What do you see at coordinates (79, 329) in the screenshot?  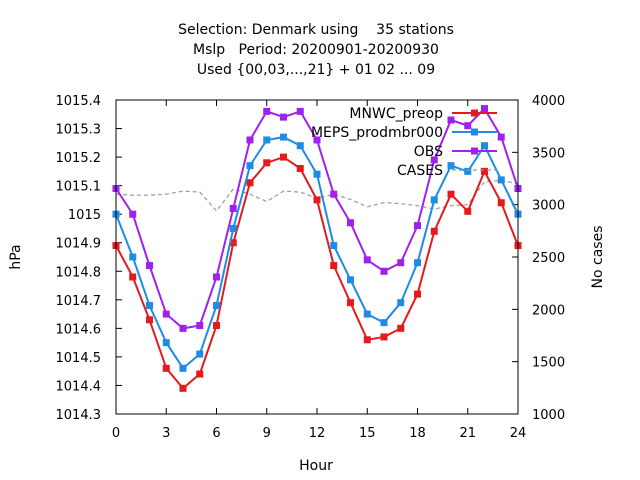 I see `y-tick-label: 1014.6` at bounding box center [79, 329].